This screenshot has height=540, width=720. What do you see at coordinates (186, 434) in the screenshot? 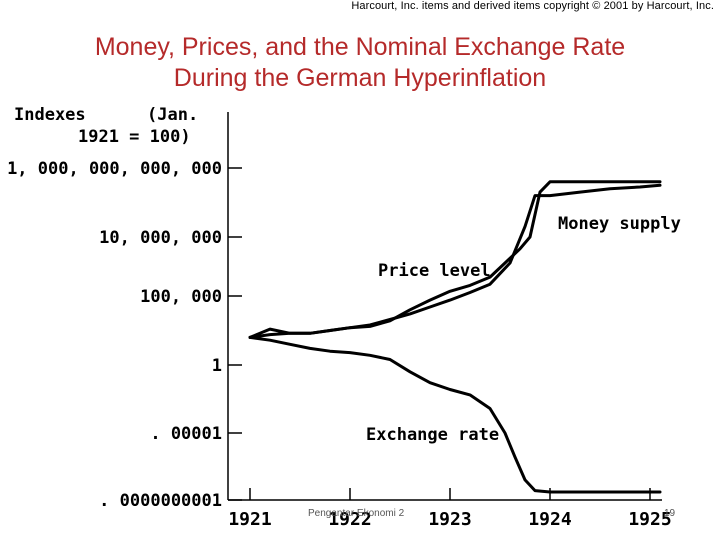
I see `y-tick-label-4: . 00001` at bounding box center [186, 434].